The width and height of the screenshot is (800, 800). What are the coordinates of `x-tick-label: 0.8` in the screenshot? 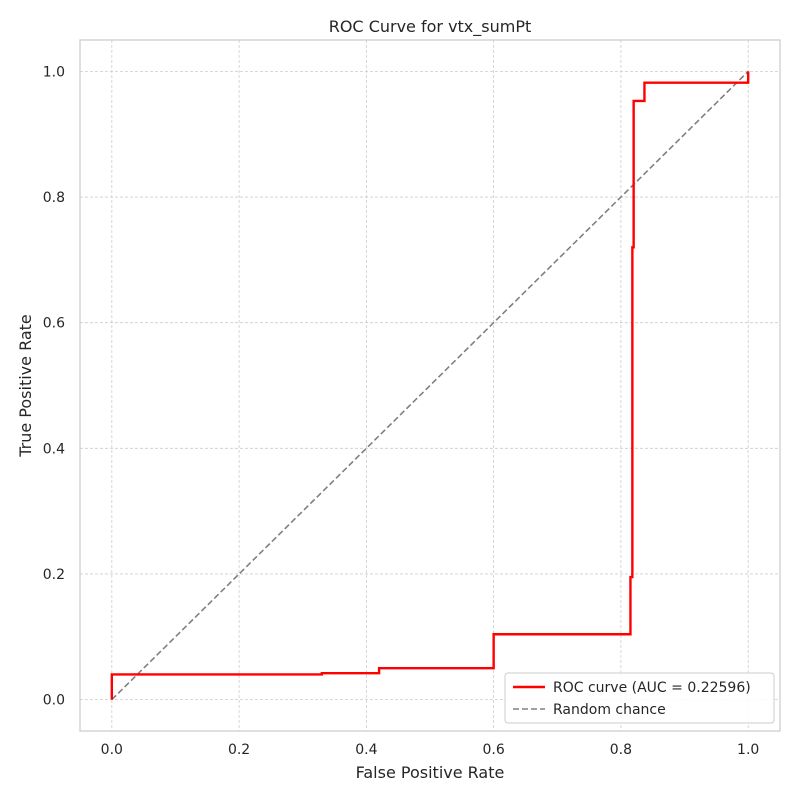 It's located at (621, 750).